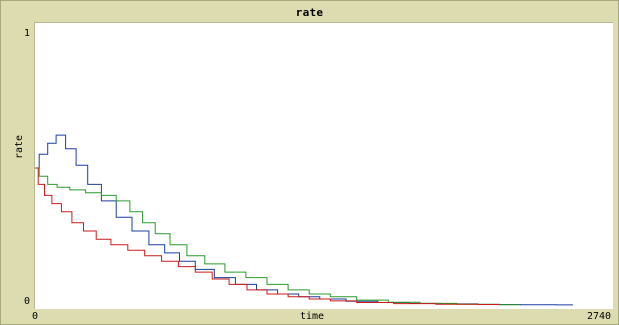 The image size is (619, 325). What do you see at coordinates (35, 316) in the screenshot?
I see `x-axis-min-label: 0` at bounding box center [35, 316].